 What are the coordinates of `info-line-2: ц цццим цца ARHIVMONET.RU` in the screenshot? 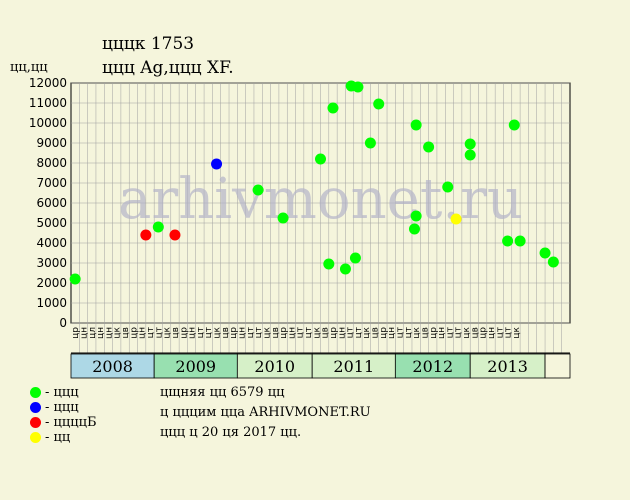 It's located at (265, 412).